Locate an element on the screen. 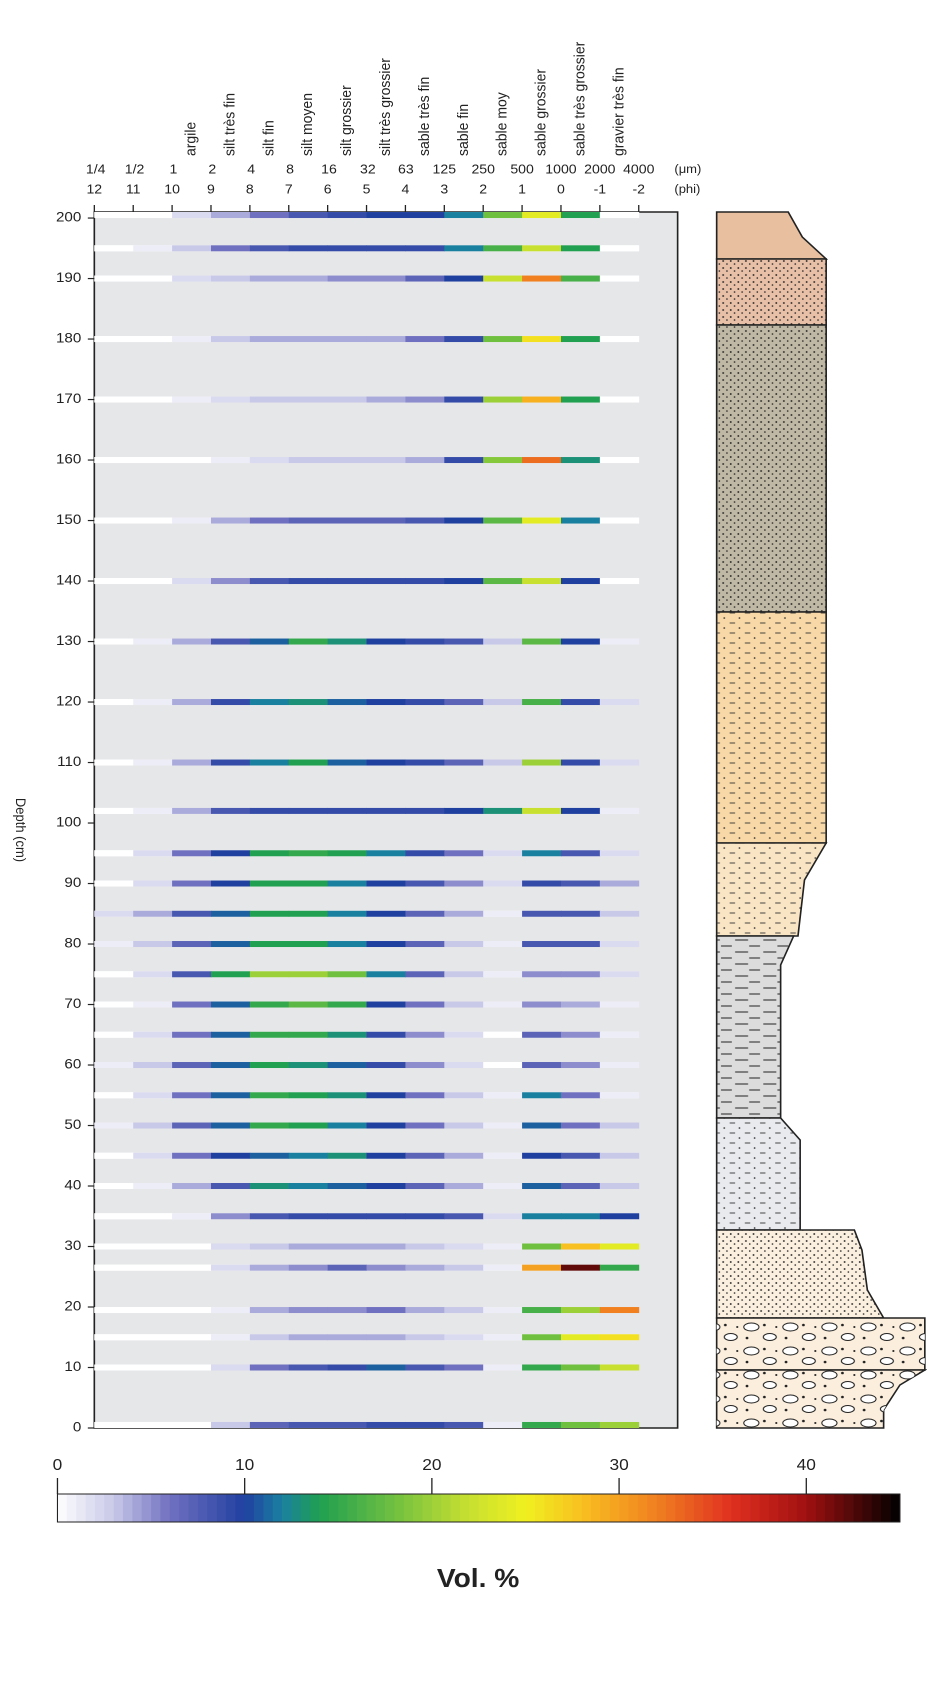  y-tick-label: 30 is located at coordinates (72, 1246).